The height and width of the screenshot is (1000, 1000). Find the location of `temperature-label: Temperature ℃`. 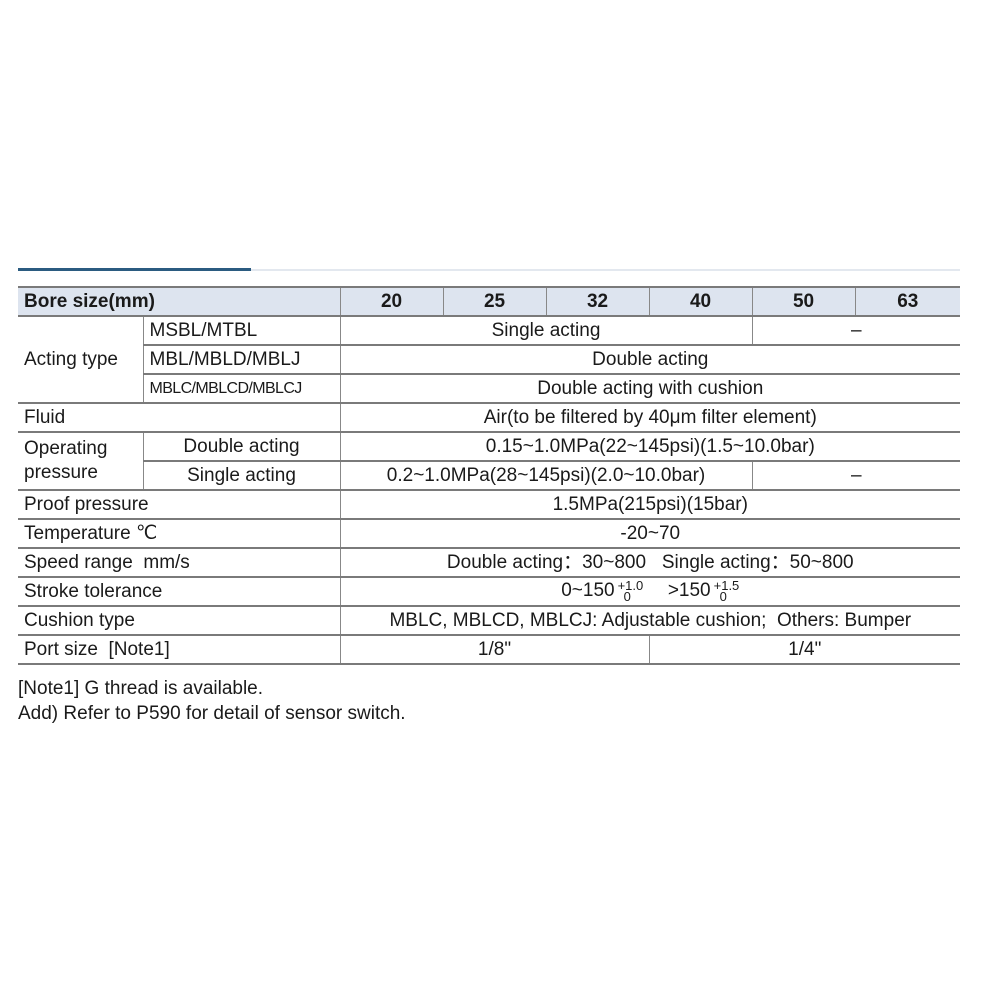

temperature-label: Temperature ℃ is located at coordinates (179, 533).